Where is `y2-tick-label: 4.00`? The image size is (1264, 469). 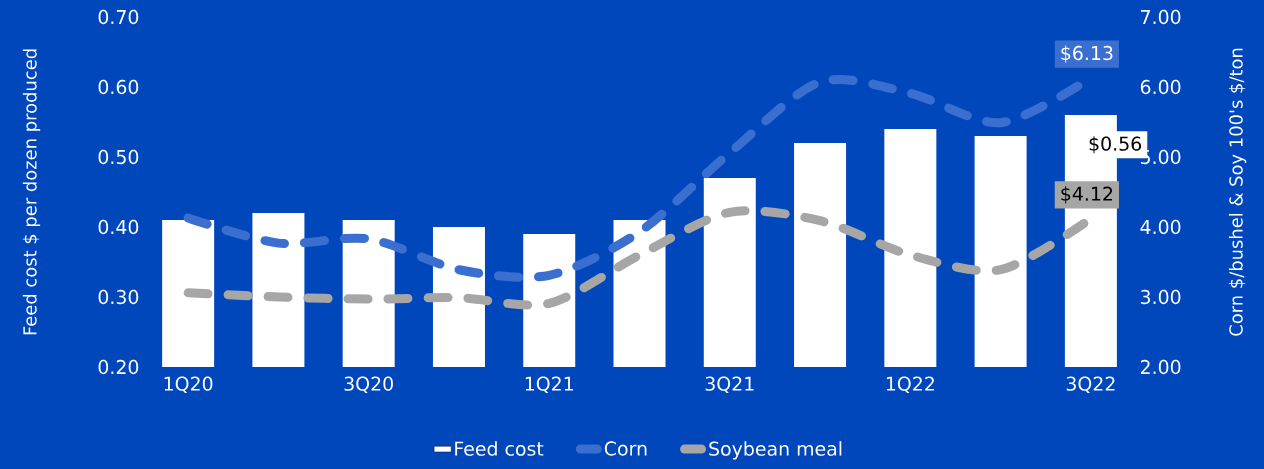
y2-tick-label: 4.00 is located at coordinates (1160, 227).